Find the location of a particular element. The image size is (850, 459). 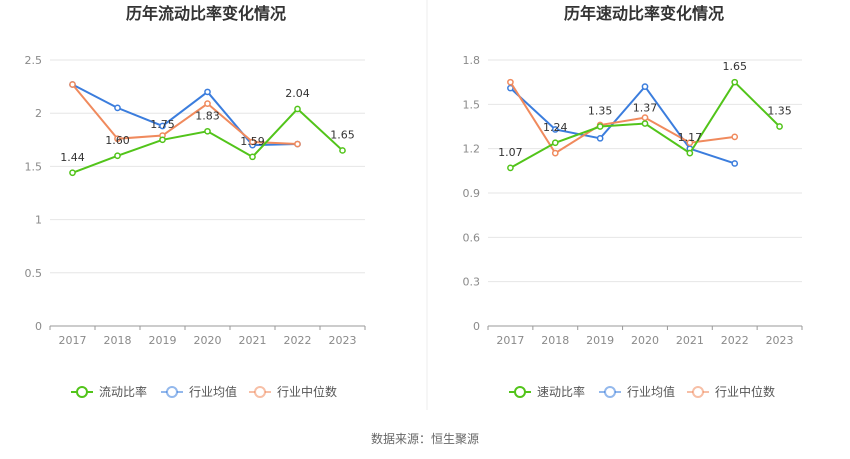

y-tick-label: 0.5 is located at coordinates (34, 273).